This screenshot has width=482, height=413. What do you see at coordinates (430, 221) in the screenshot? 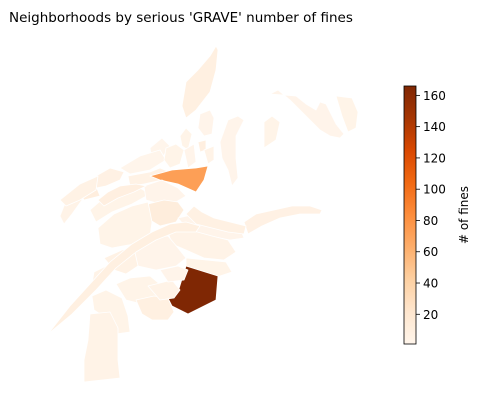
I see `colorbar-tick-label: 80` at bounding box center [430, 221].